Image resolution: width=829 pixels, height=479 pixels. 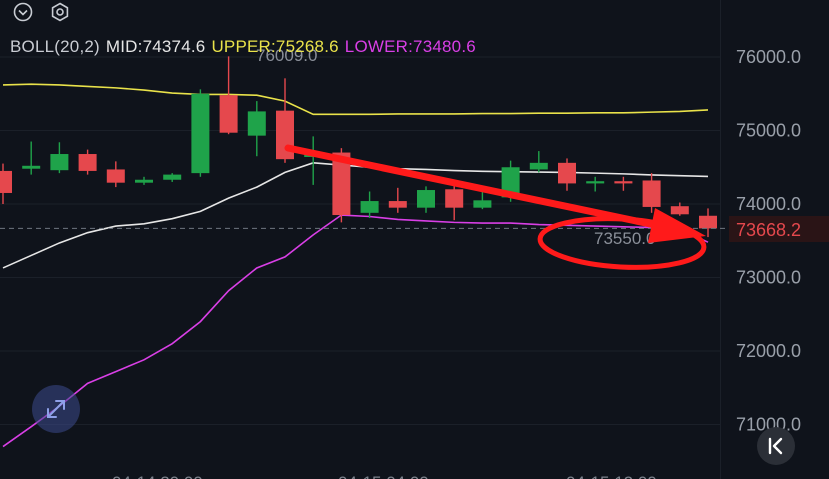 I want to click on gear-icon, so click(x=60, y=12).